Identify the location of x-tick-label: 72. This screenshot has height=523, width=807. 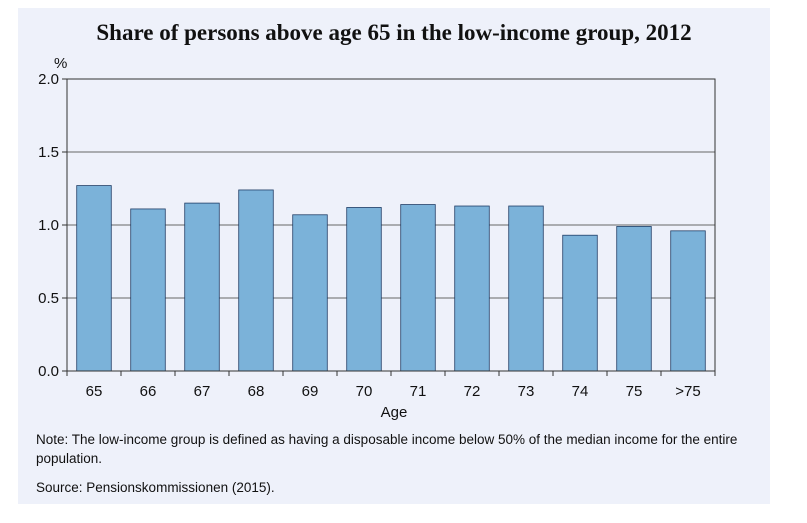
(472, 391).